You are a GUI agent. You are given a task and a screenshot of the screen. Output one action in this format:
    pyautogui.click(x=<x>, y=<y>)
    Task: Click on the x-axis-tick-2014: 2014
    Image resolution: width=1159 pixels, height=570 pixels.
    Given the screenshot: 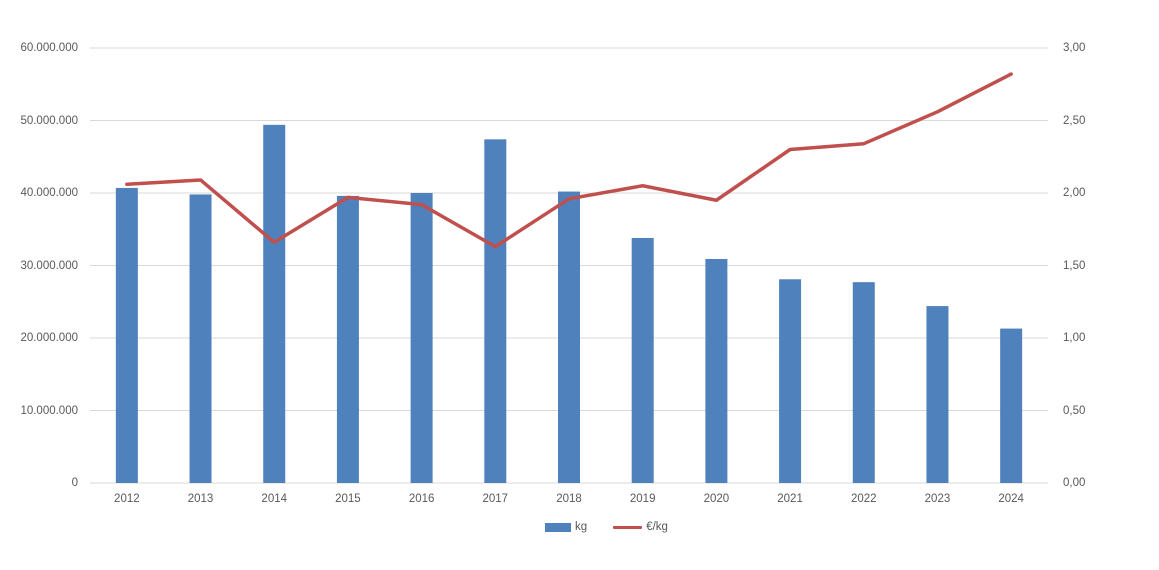 What is the action you would take?
    pyautogui.click(x=274, y=499)
    